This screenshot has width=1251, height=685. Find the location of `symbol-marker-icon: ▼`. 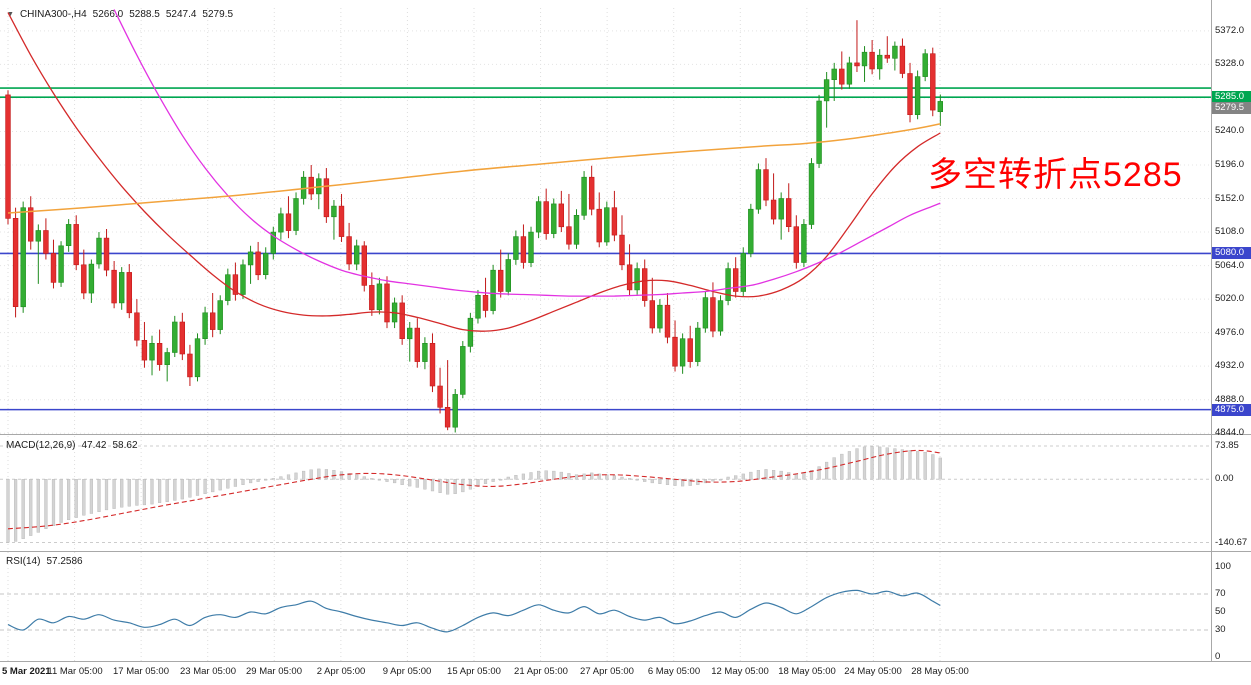

symbol-marker-icon: ▼ is located at coordinates (10, 14).